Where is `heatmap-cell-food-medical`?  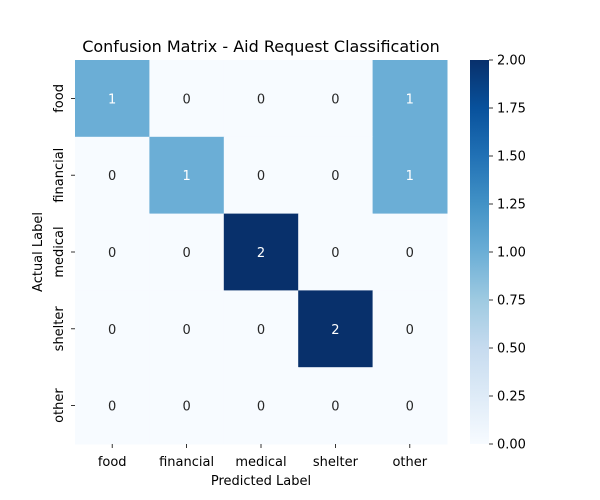 heatmap-cell-food-medical is located at coordinates (261, 99).